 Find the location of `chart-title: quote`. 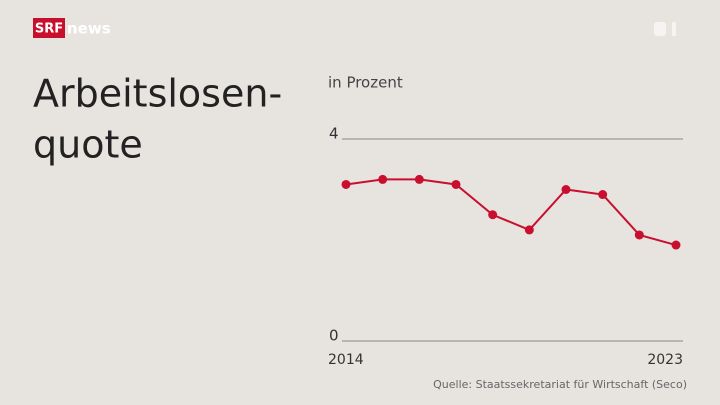

chart-title: quote is located at coordinates (88, 145).